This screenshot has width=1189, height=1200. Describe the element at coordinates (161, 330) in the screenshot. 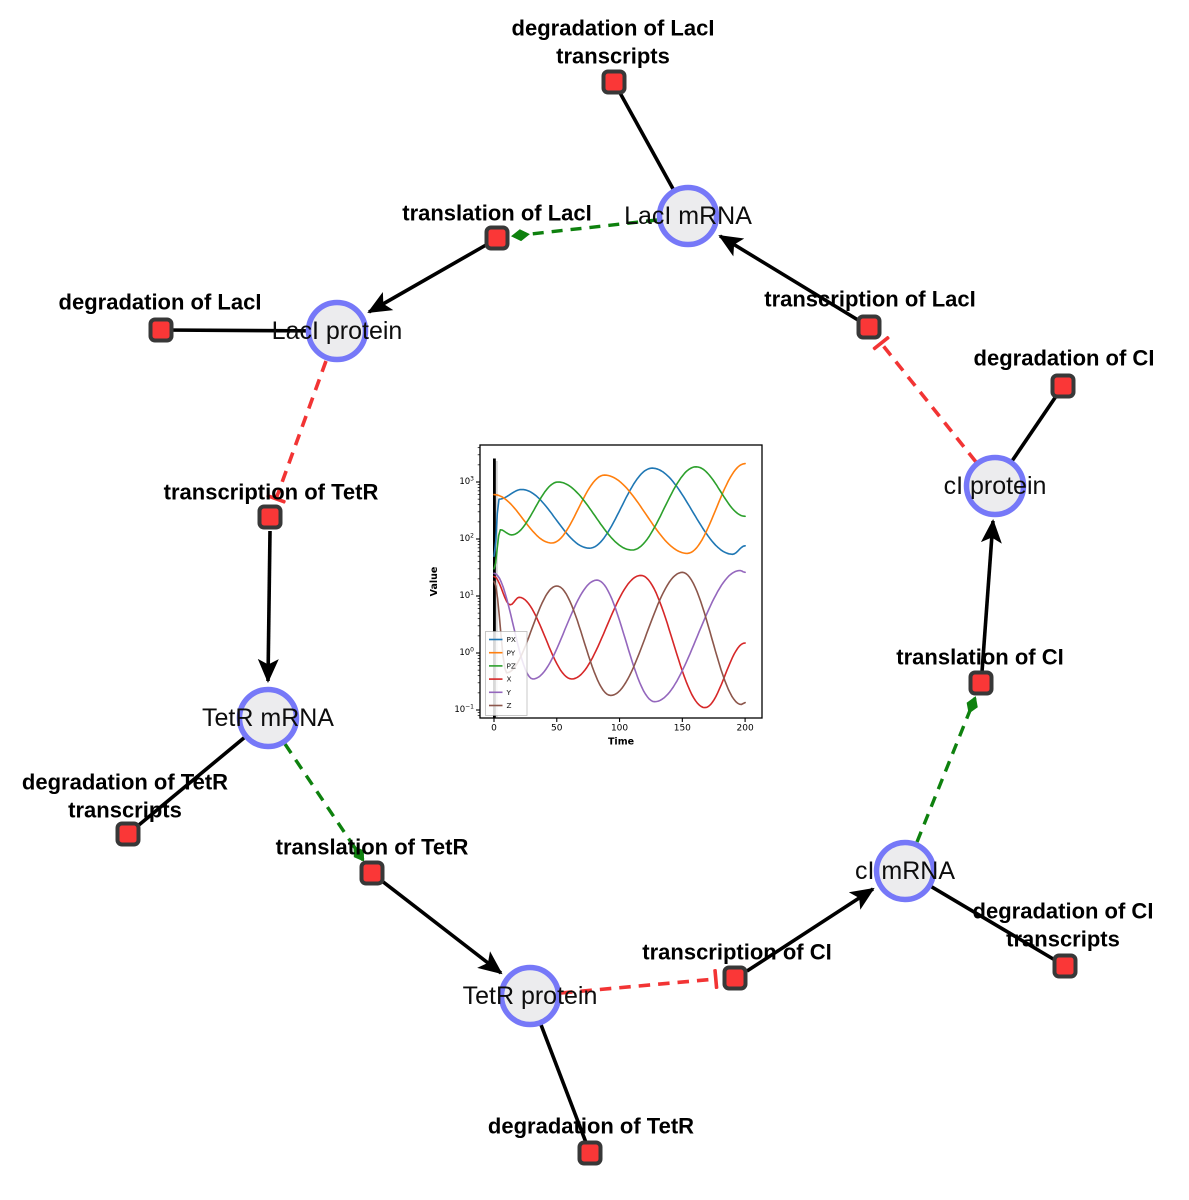

I see `reaction-node-deg-laci` at that location.